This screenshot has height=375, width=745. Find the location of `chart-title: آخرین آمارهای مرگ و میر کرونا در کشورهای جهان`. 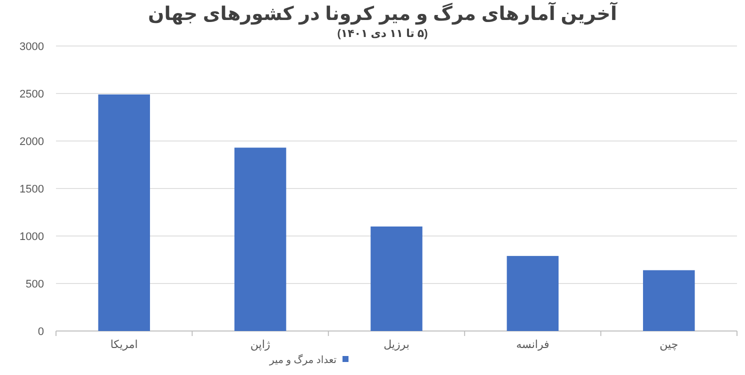

chart-title: آخرین آمارهای مرگ و میر کرونا در کشورهای جهان is located at coordinates (383, 13).